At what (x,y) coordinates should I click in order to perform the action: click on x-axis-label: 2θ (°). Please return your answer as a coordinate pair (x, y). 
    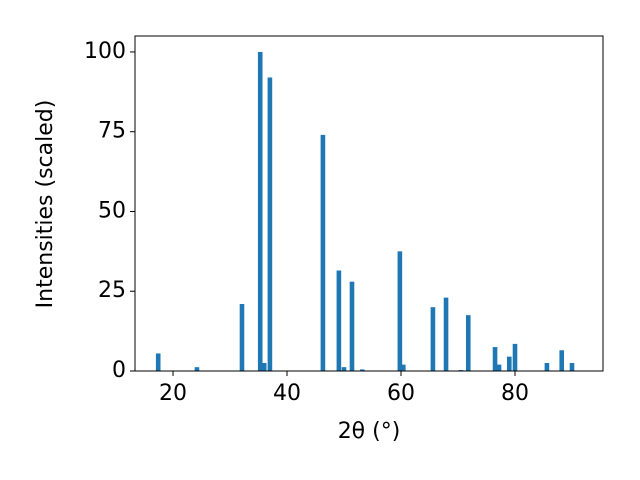
    Looking at the image, I should click on (369, 431).